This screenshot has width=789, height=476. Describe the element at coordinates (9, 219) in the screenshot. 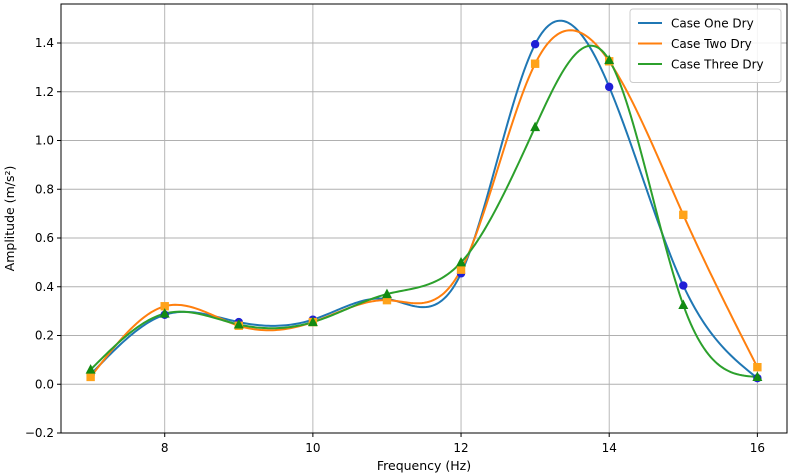

I see `y-axis-label: Amplitude (m/s²)` at that location.